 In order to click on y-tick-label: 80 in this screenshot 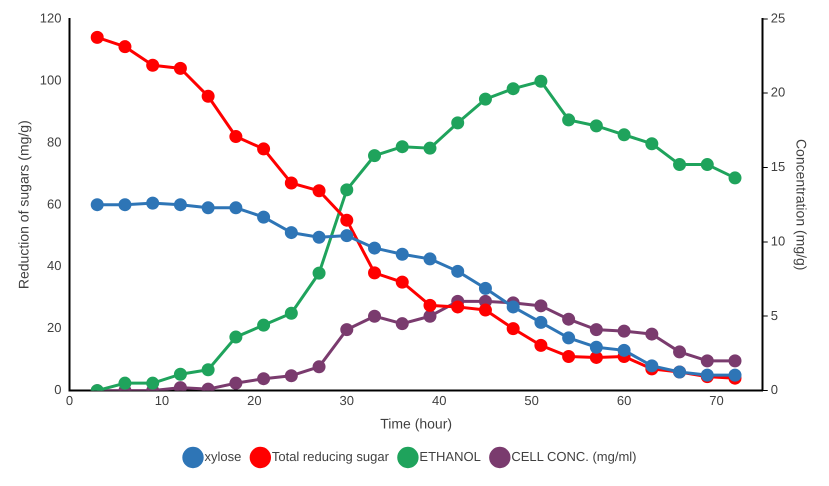, I will do `click(54, 142)`.